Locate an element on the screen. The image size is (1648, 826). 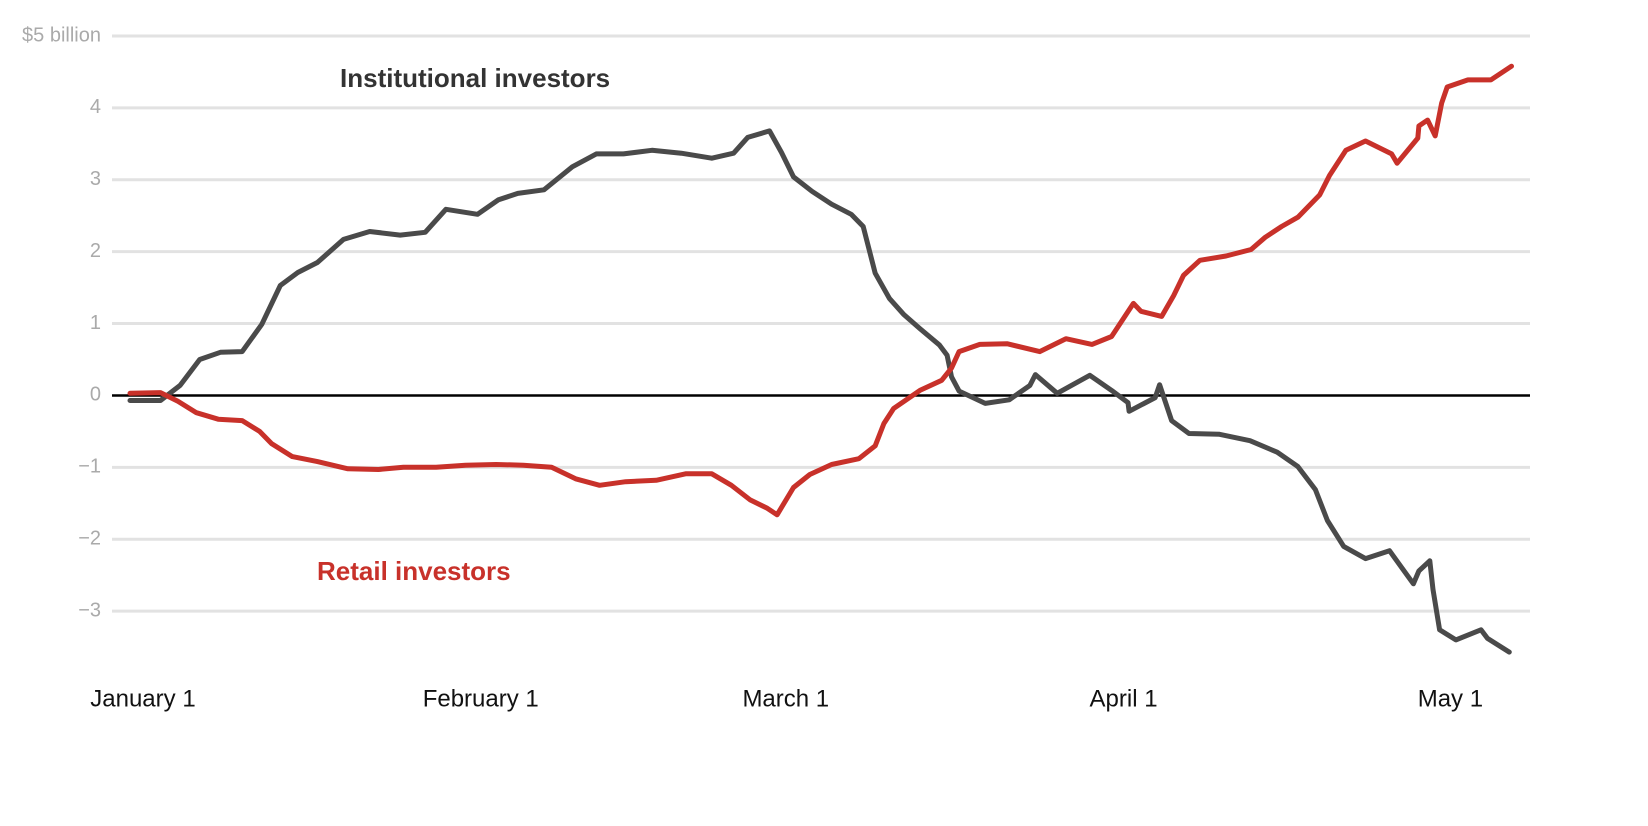
x-tick-label: March 1 is located at coordinates (785, 698).